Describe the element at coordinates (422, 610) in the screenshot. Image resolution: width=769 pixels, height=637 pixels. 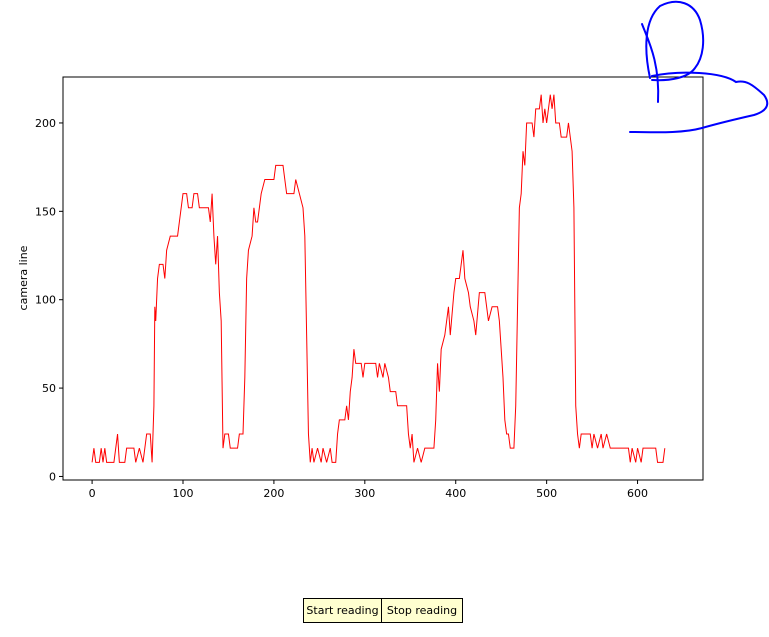
I see `stop-button: Stop reading` at that location.